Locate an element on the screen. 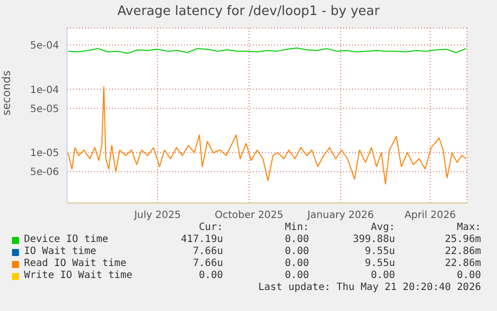  y-tick-label: 5e-06 is located at coordinates (44, 172).